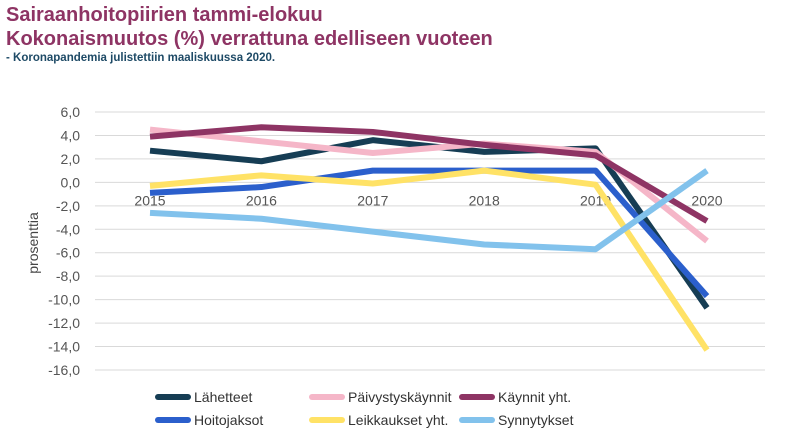 Image resolution: width=790 pixels, height=436 pixels. Describe the element at coordinates (64, 323) in the screenshot. I see `y-tick-label: -12,0` at that location.